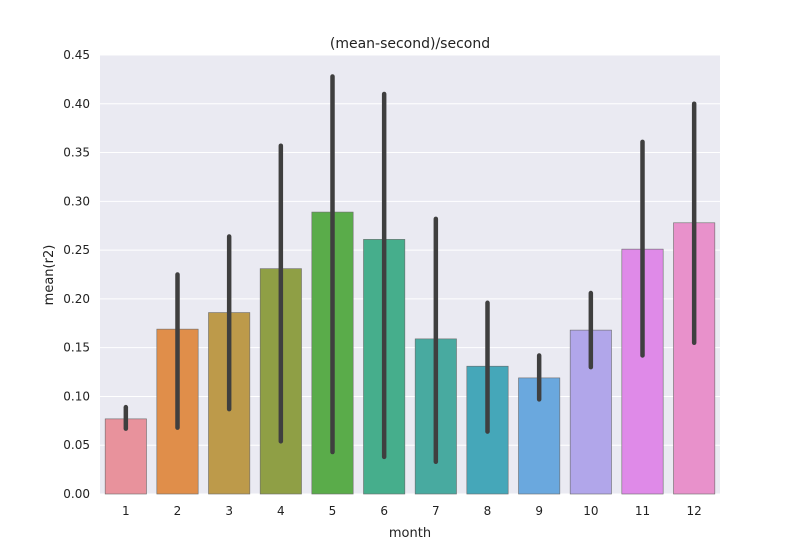 This screenshot has width=800, height=550. Describe the element at coordinates (76, 153) in the screenshot. I see `y-tick-label: 0.35` at that location.